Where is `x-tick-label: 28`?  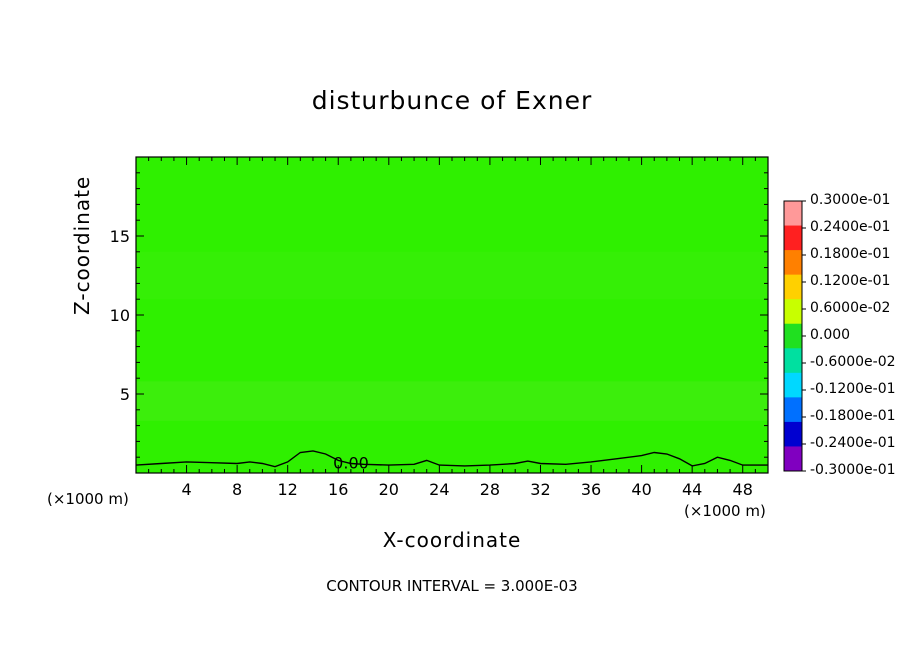
x-tick-label: 28 is located at coordinates (490, 489).